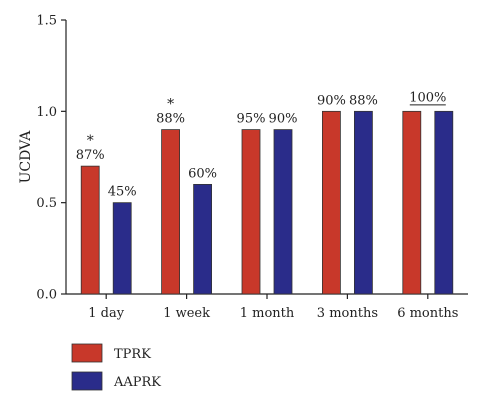 The height and width of the screenshot is (408, 500). Describe the element at coordinates (90, 155) in the screenshot. I see `data-label: 87%` at that location.